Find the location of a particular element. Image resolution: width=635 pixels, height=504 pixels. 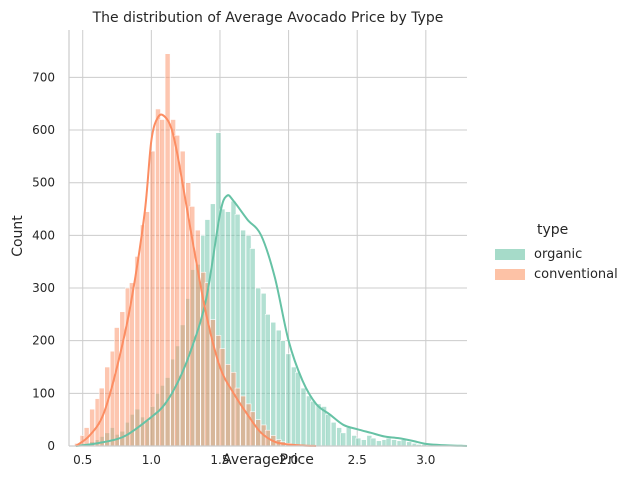

x-tick-label: 2.0 is located at coordinates (288, 460).